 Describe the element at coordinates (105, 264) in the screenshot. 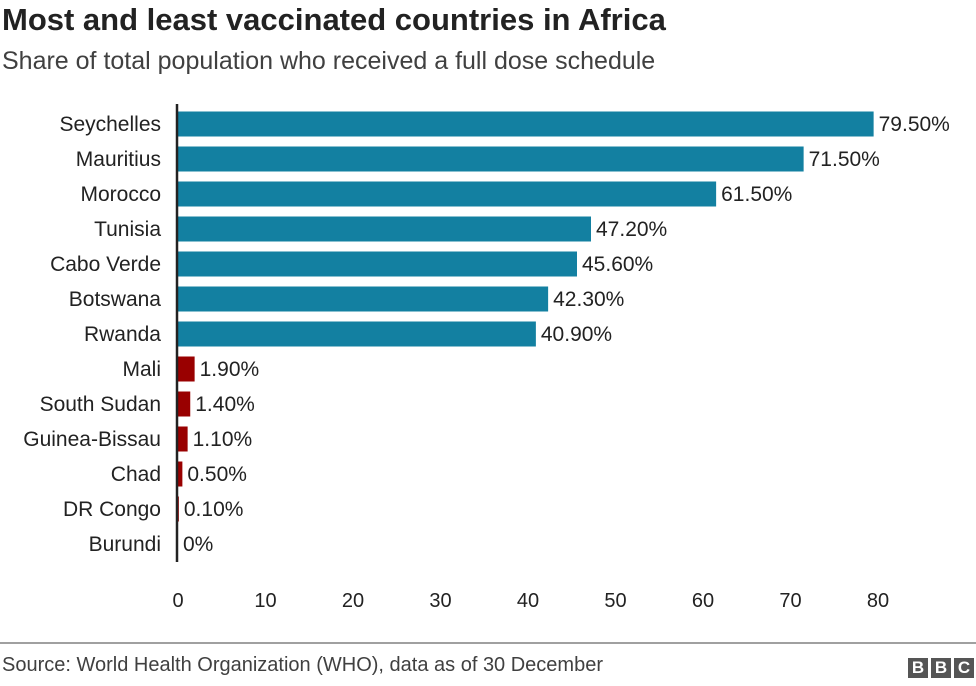

I see `category-label: Cabo Verde` at that location.